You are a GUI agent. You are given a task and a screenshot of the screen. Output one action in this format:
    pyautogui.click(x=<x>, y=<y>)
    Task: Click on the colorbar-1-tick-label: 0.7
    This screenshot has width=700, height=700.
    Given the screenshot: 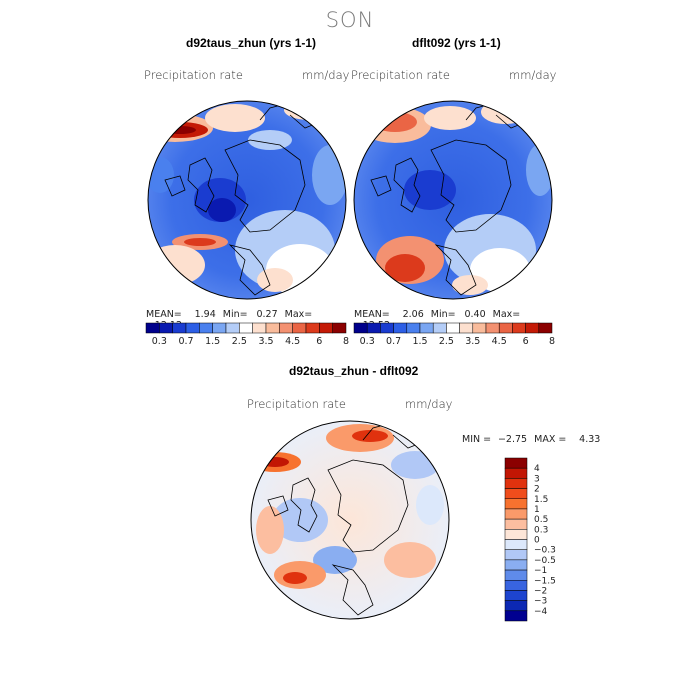 What is the action you would take?
    pyautogui.click(x=185, y=341)
    